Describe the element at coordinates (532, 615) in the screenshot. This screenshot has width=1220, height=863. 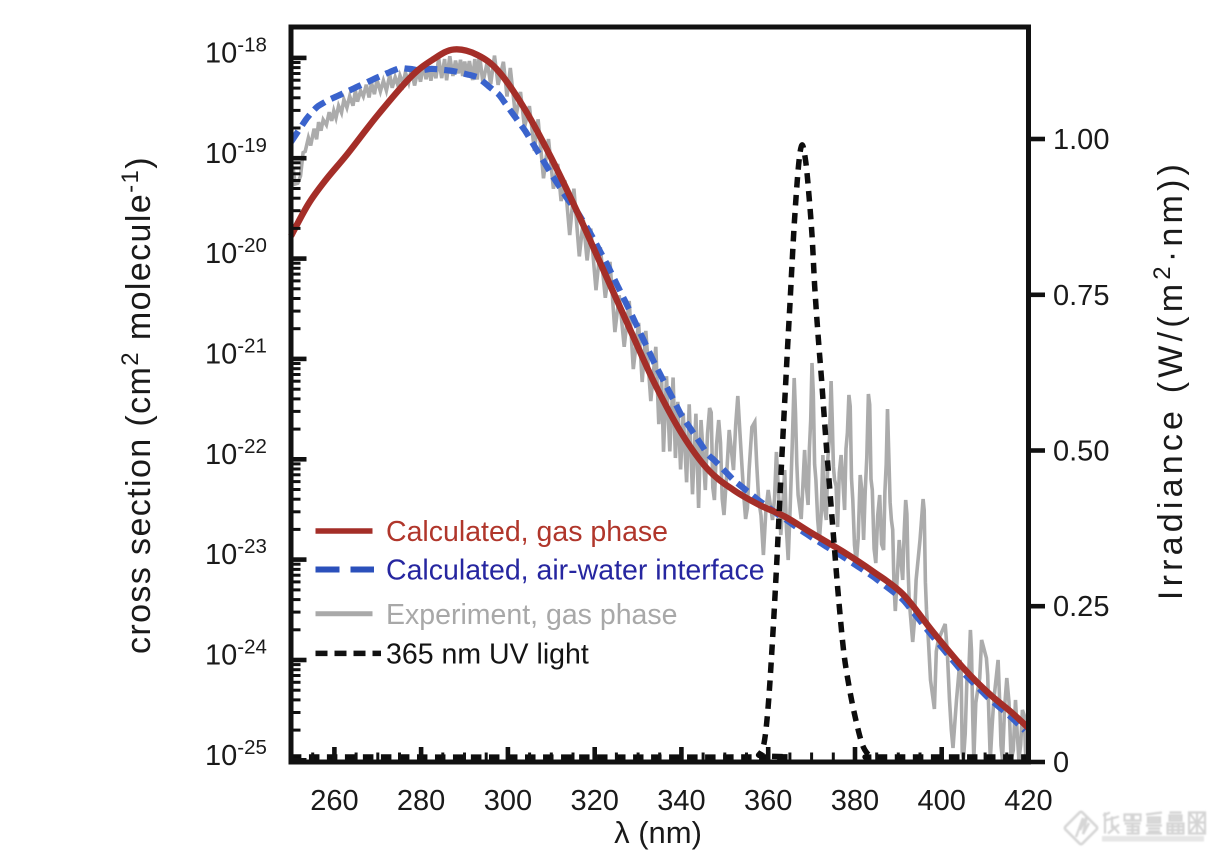
I see `svg-text: Experiment, gas phase` at that location.